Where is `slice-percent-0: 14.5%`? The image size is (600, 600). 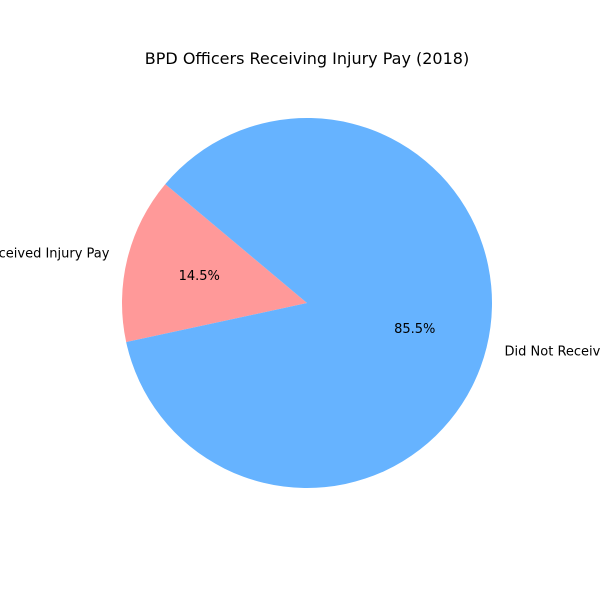 slice-percent-0: 14.5% is located at coordinates (199, 276).